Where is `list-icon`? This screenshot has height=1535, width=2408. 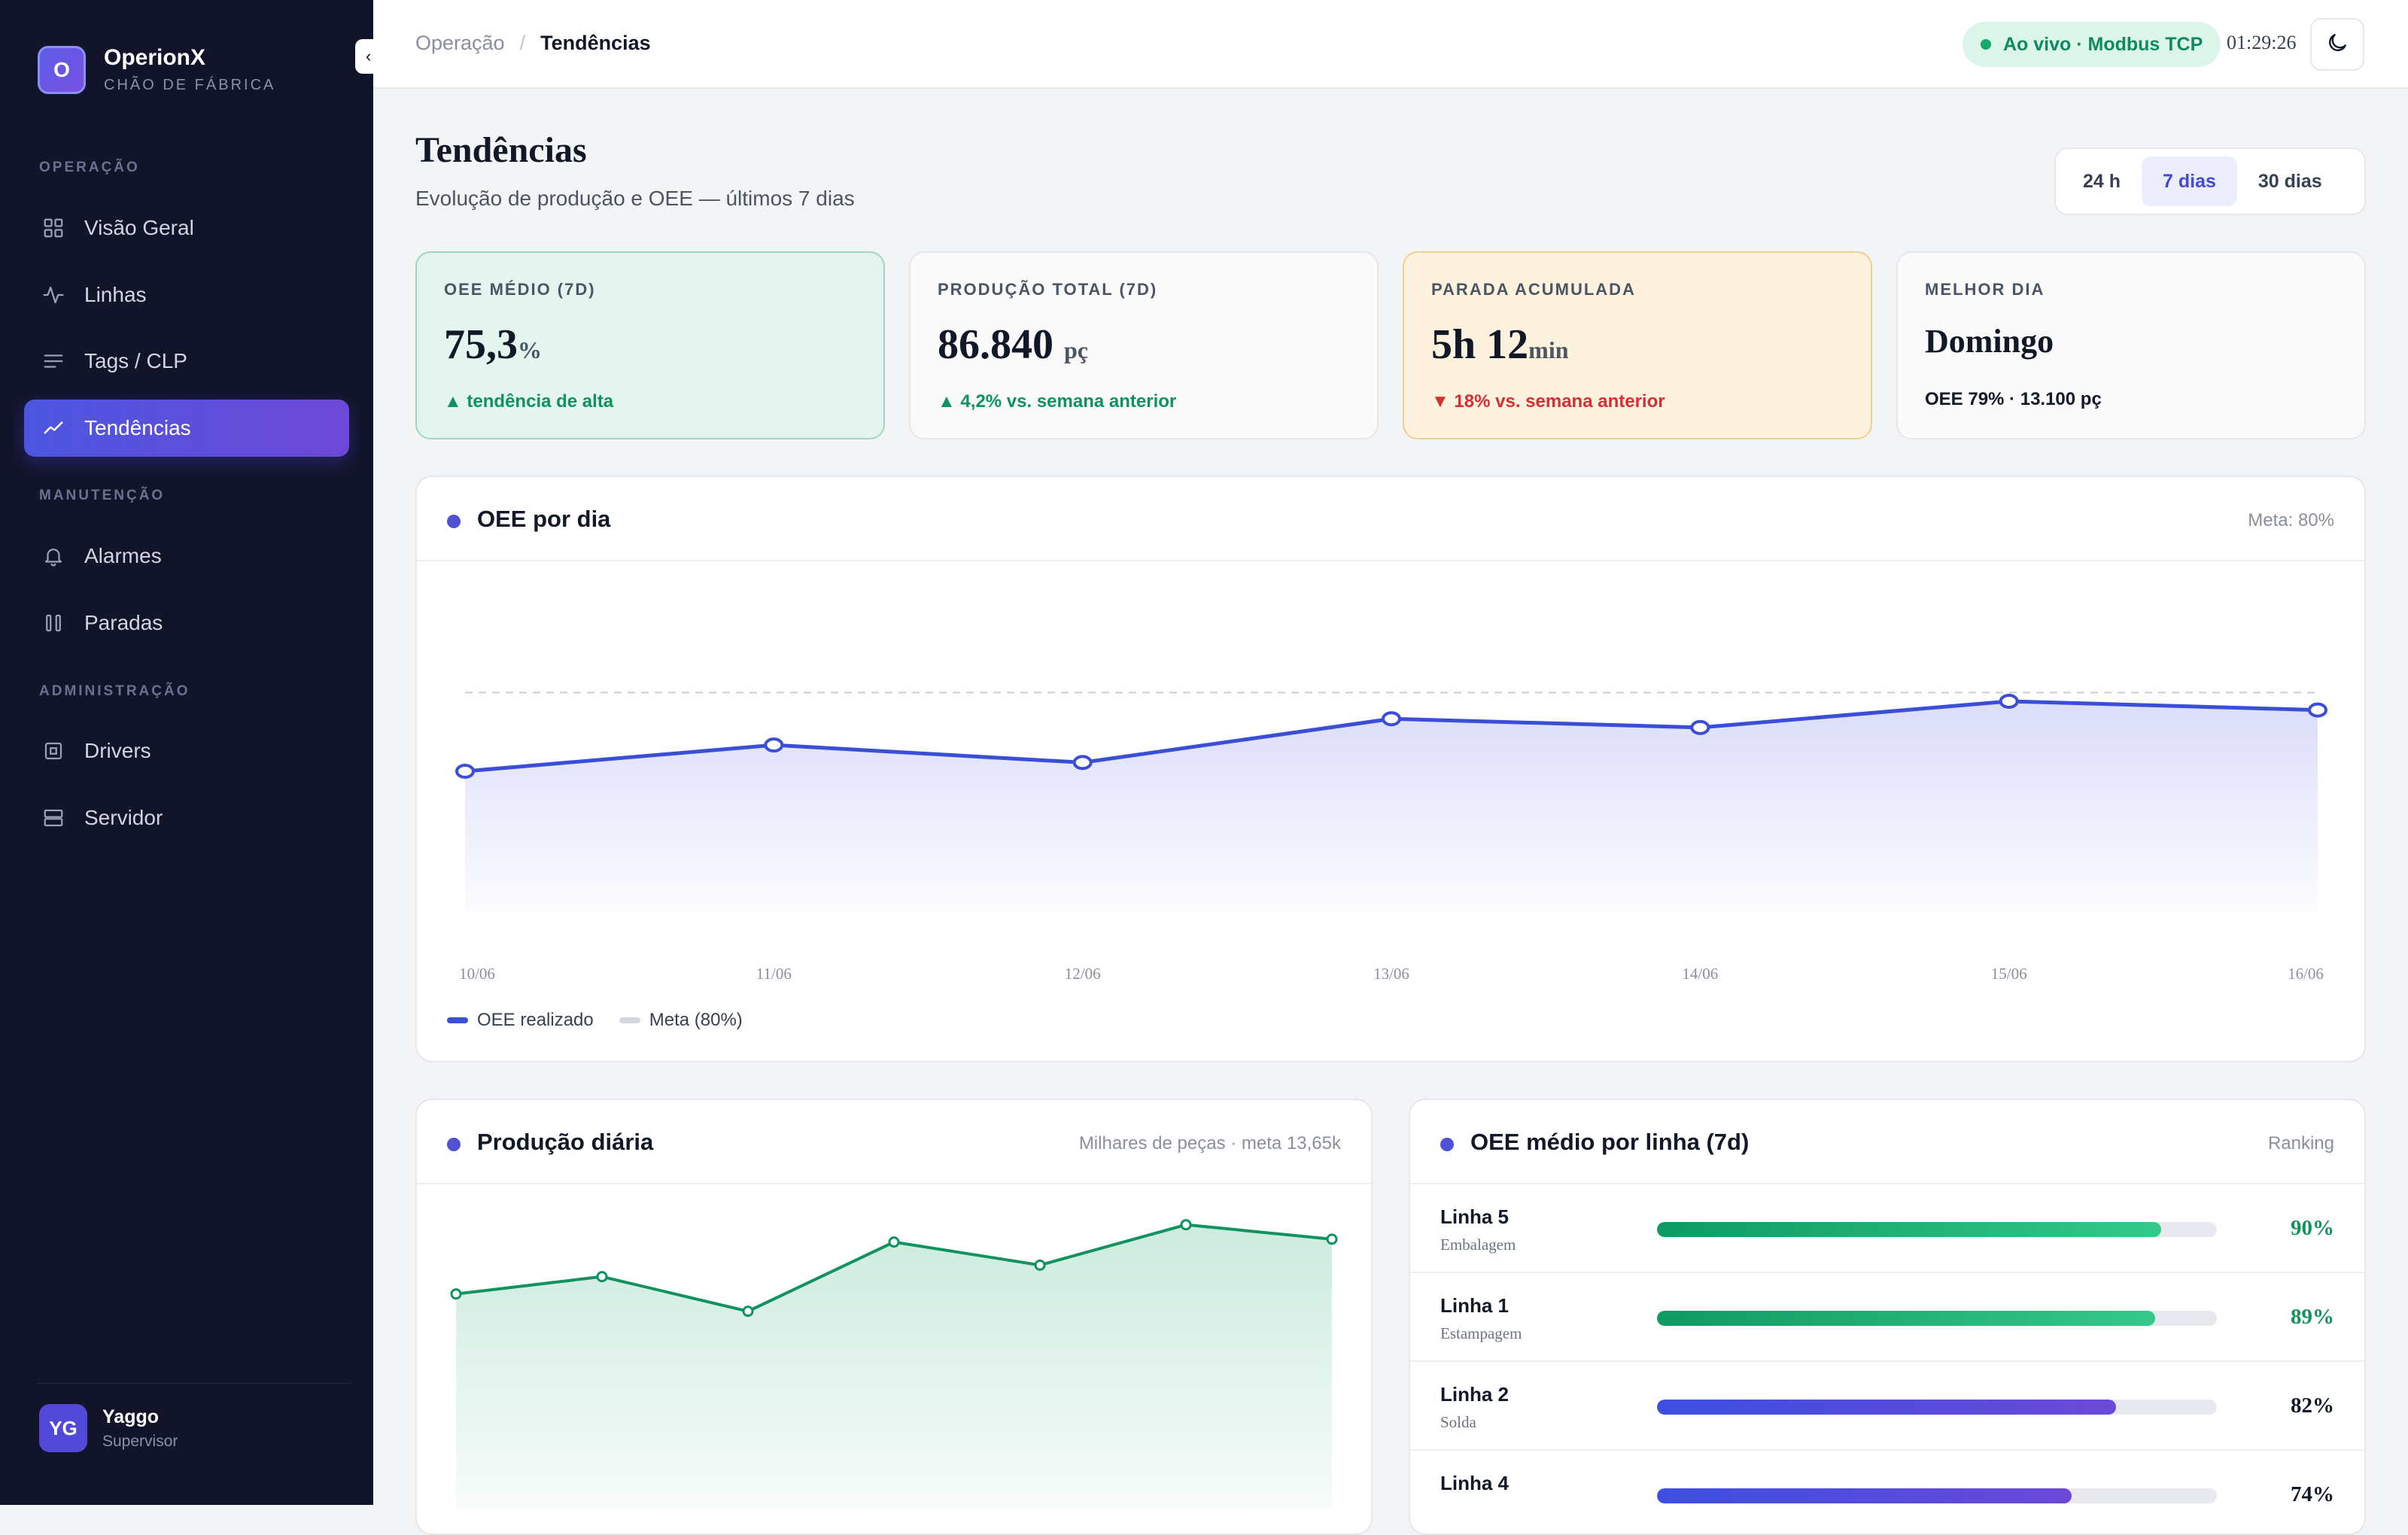
list-icon is located at coordinates (53, 361).